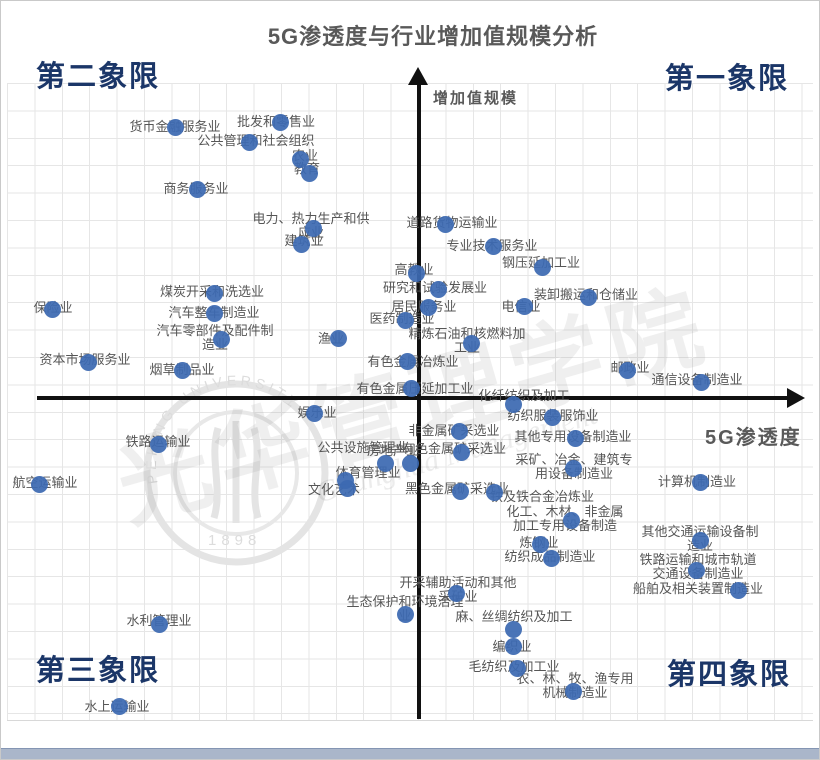 The image size is (820, 760). Describe the element at coordinates (418, 76) in the screenshot. I see `y-axis-arrow-icon` at that location.